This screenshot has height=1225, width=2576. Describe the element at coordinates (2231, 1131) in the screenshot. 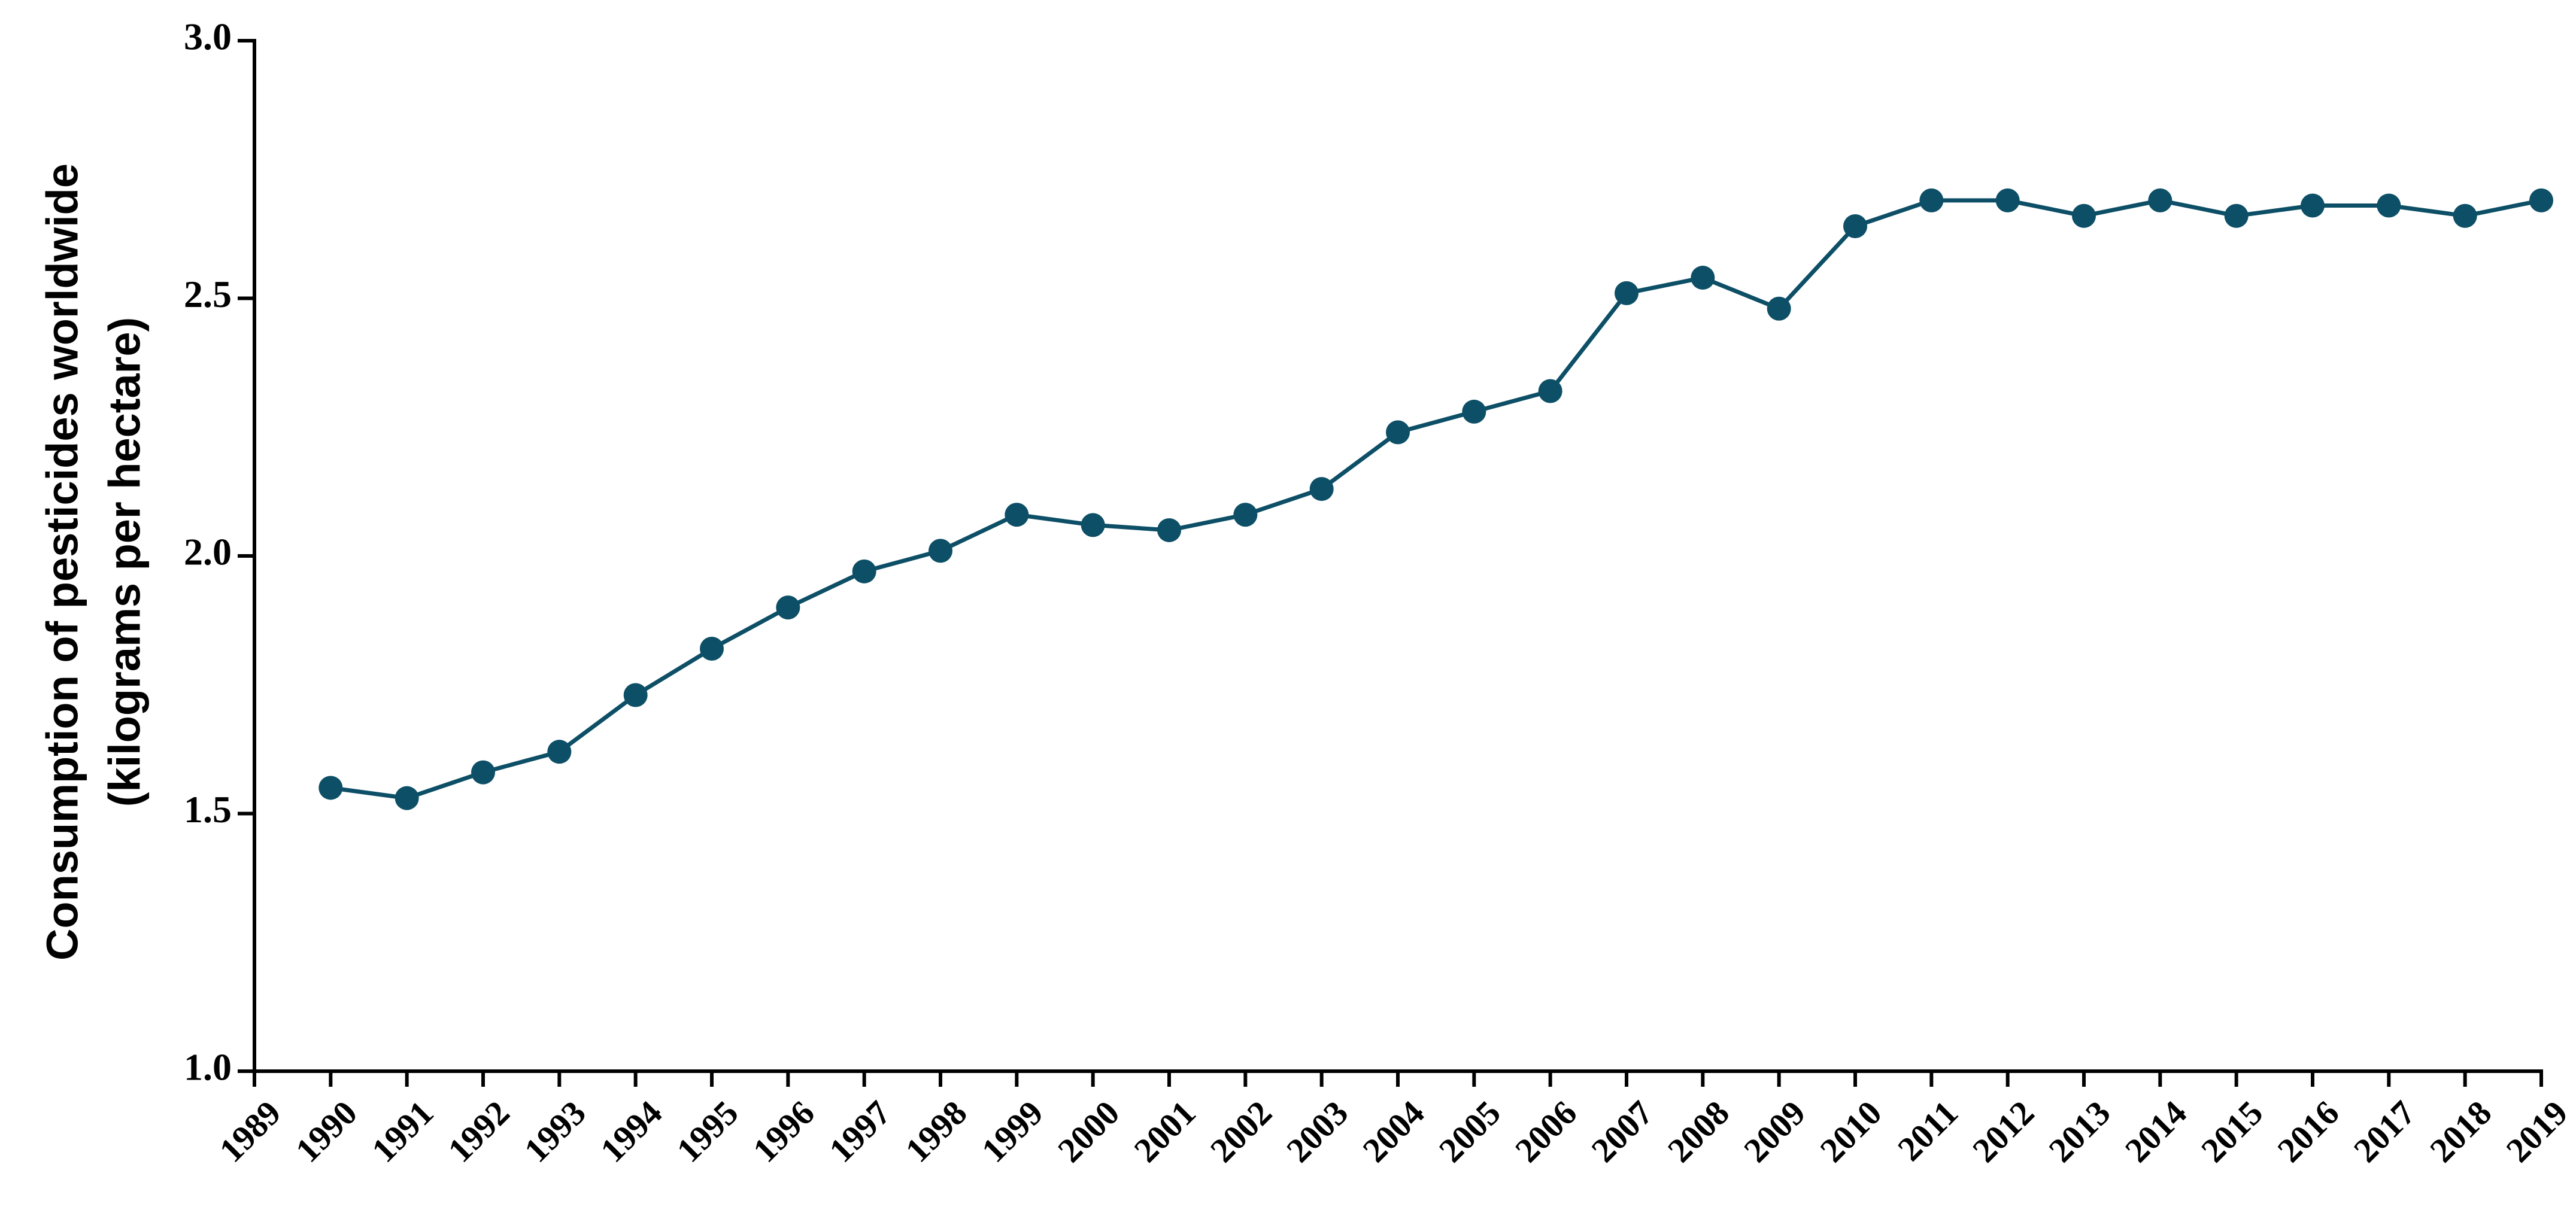

I see `x-tick-label: 2015` at that location.